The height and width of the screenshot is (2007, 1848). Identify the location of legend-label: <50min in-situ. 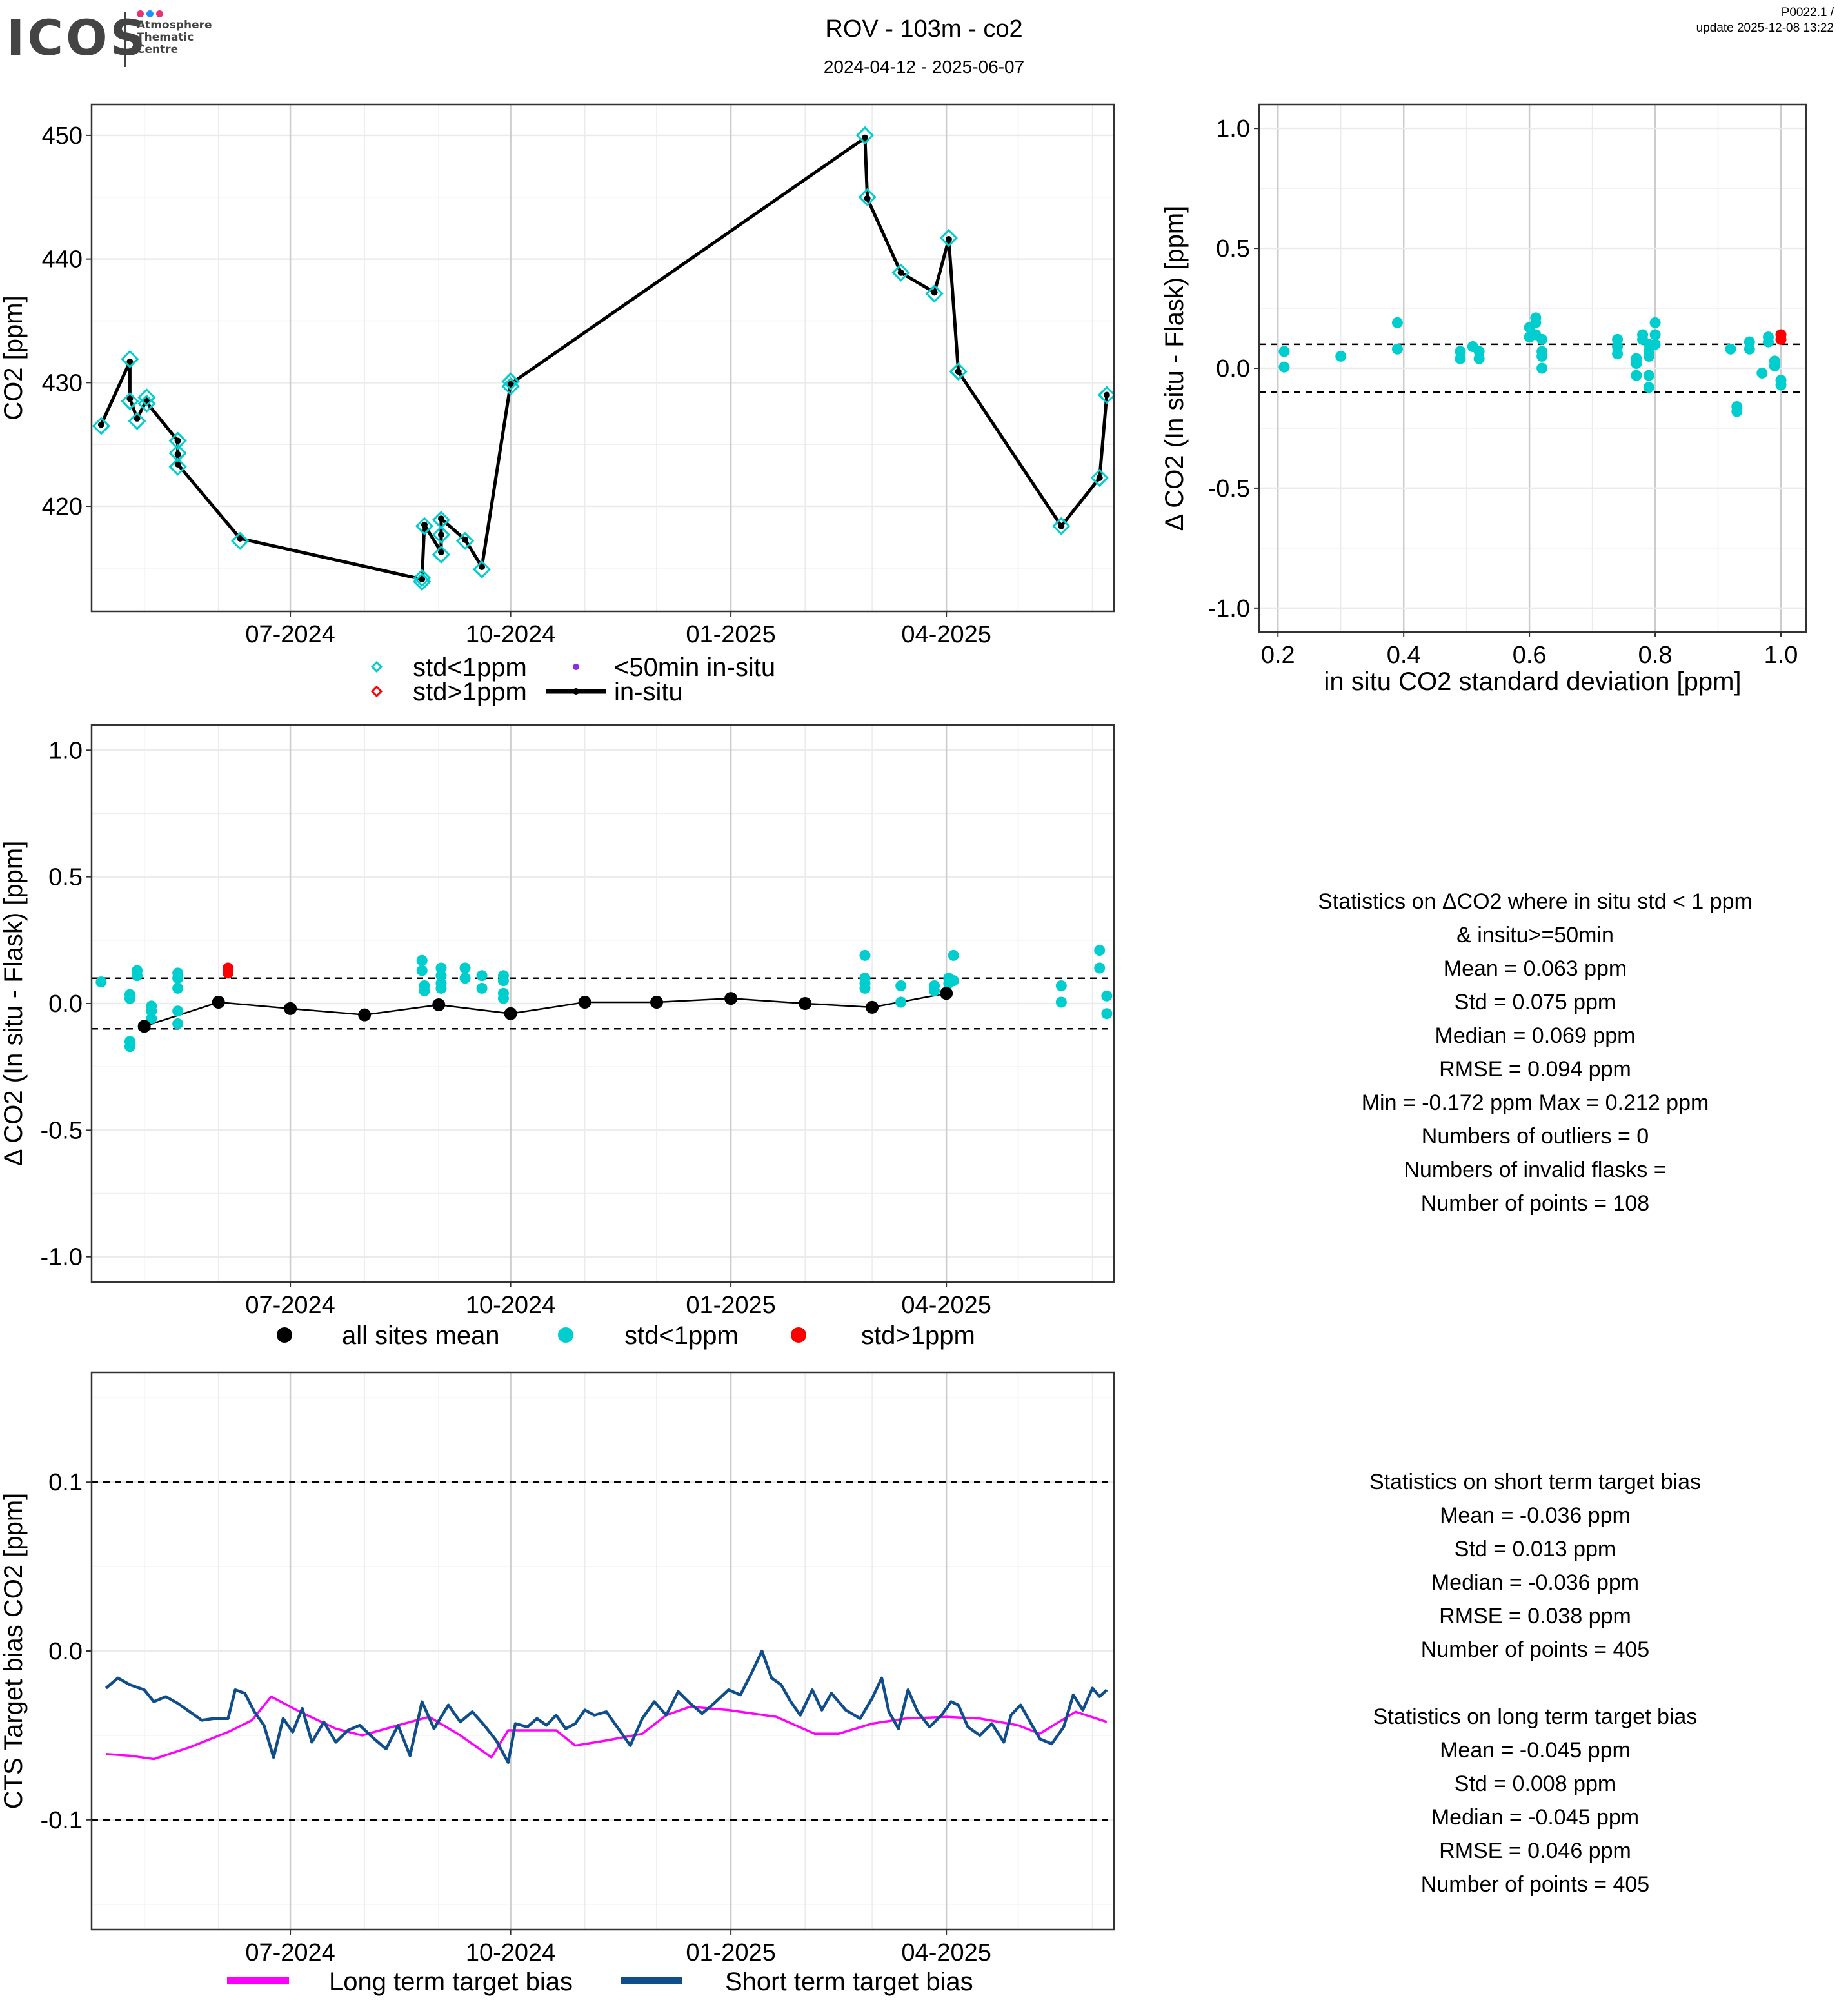
(694, 668).